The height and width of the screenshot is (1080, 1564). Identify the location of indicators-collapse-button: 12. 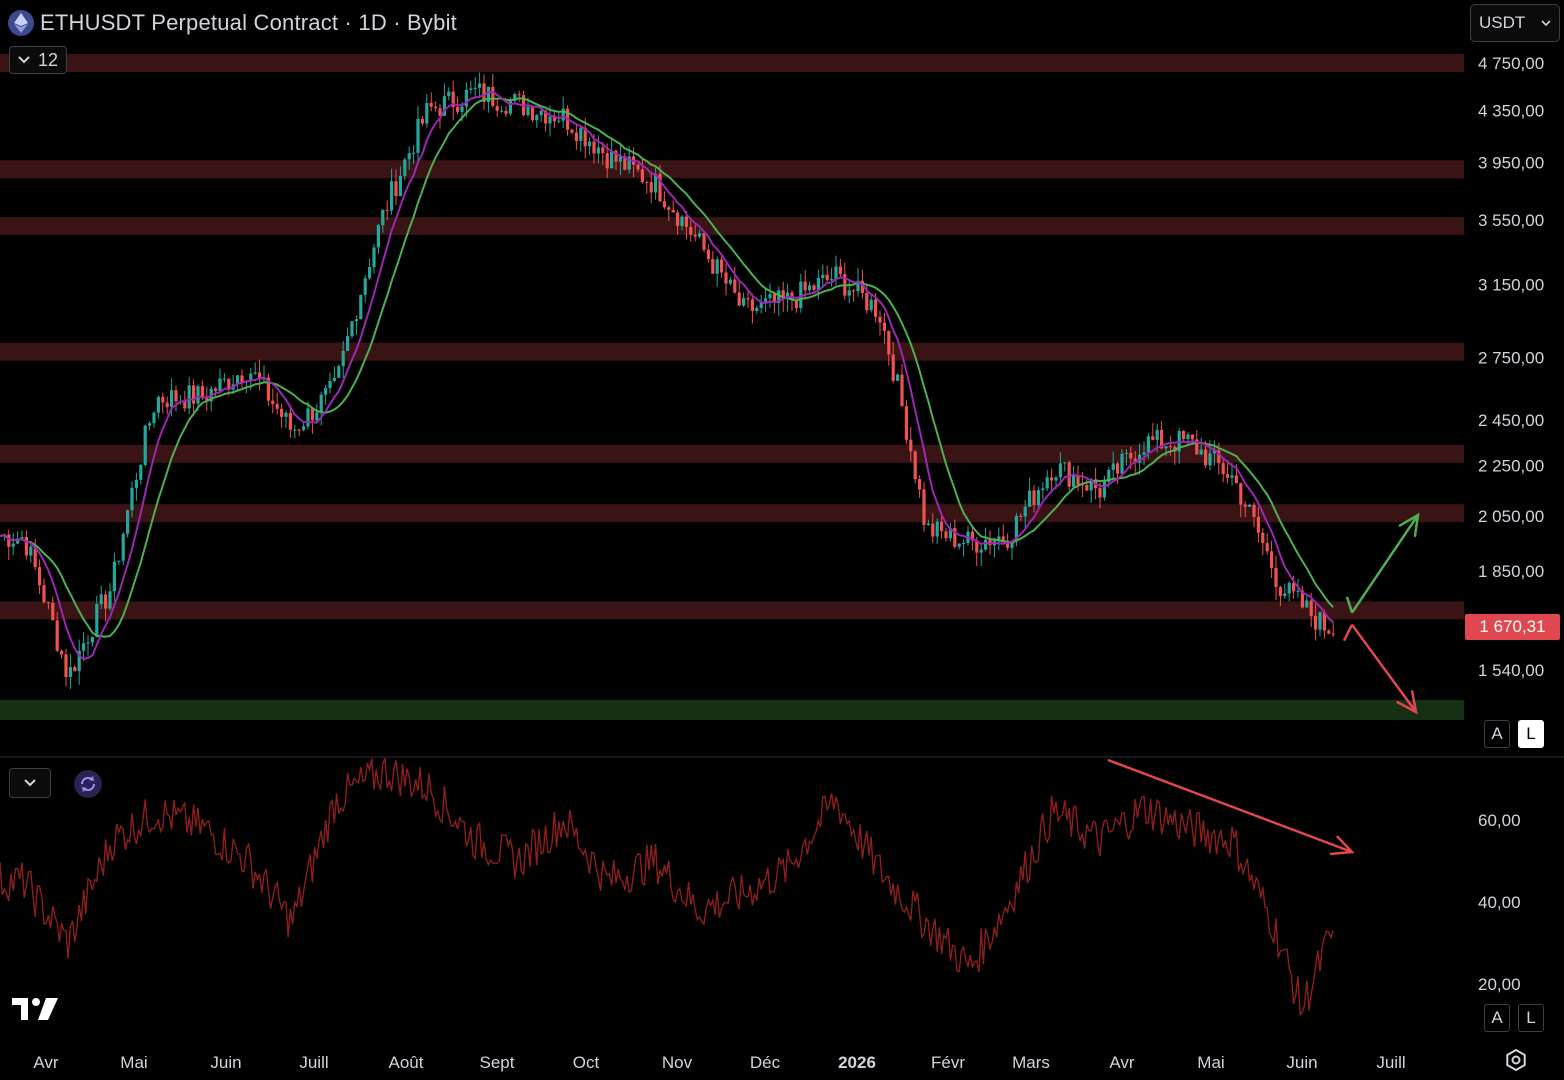
(38, 60).